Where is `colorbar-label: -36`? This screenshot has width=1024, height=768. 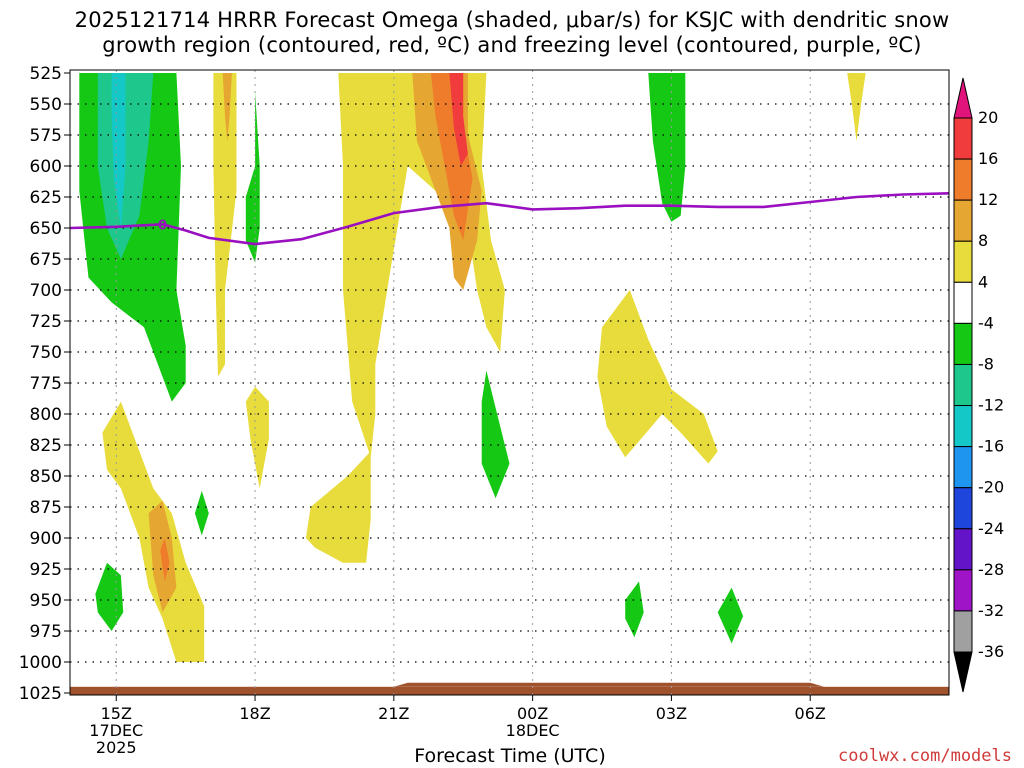
colorbar-label: -36 is located at coordinates (991, 651).